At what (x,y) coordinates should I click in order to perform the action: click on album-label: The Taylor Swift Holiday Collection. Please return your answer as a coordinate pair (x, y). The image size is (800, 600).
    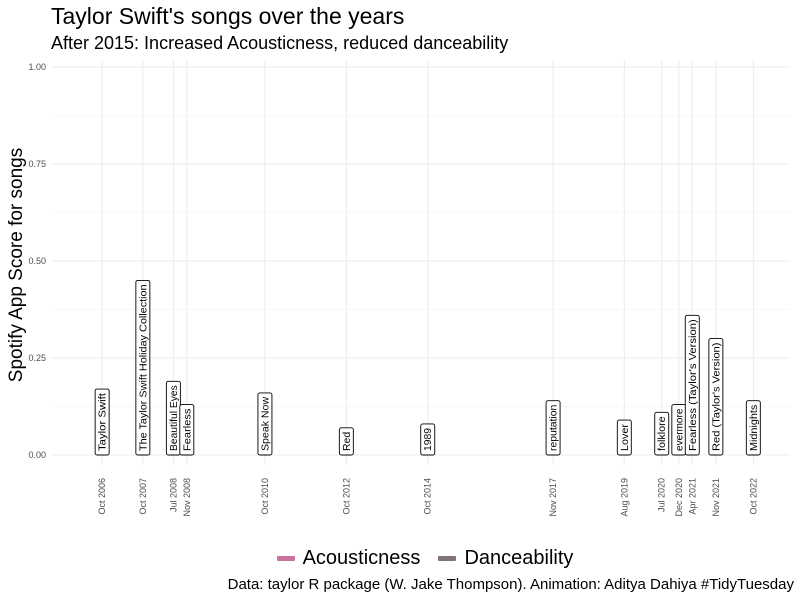
    Looking at the image, I should click on (143, 367).